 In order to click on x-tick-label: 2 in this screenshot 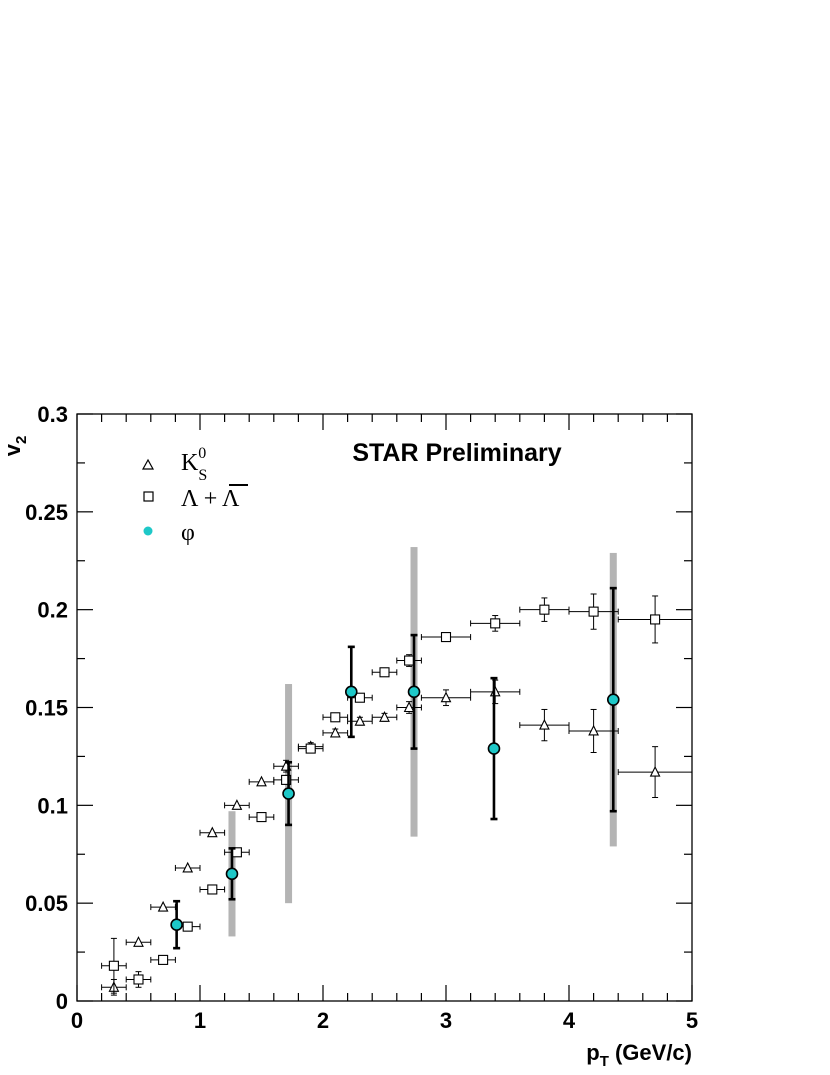, I will do `click(323, 1020)`.